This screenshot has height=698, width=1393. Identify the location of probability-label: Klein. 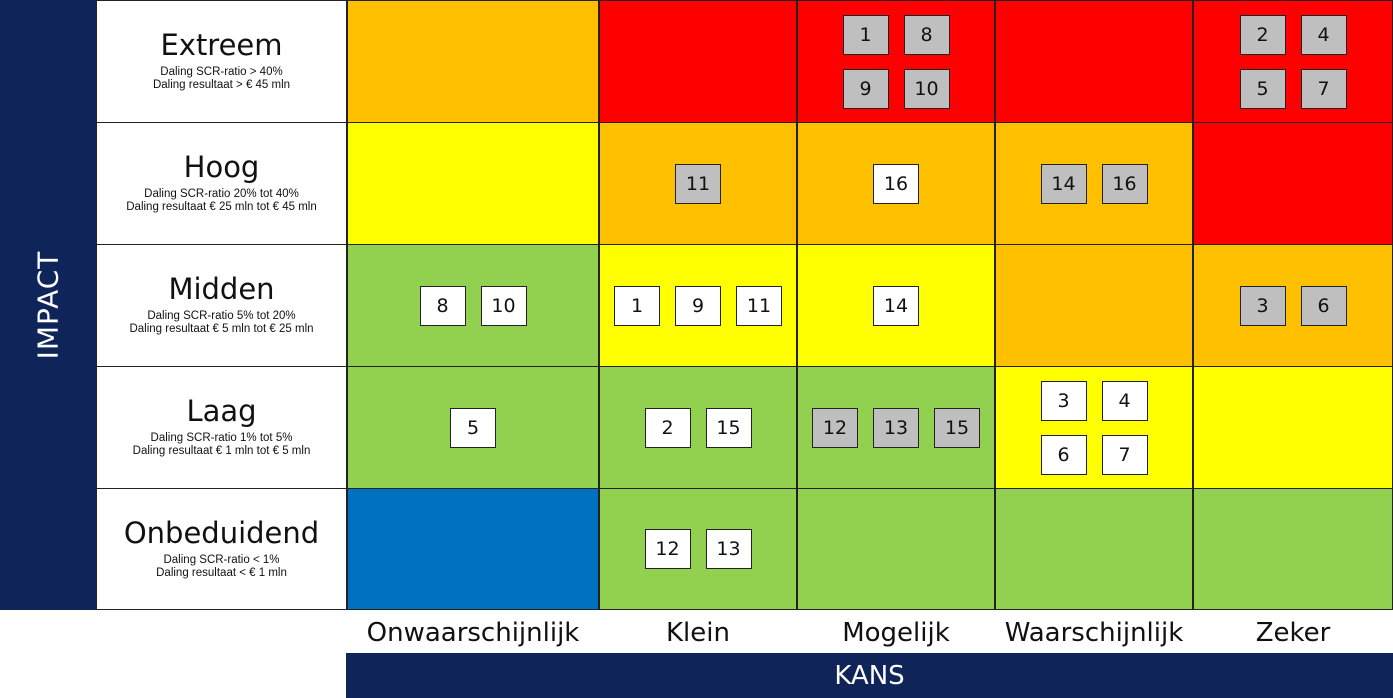
(698, 633).